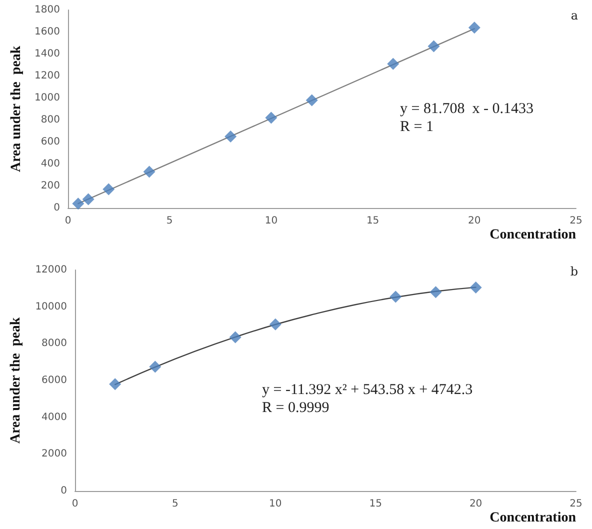 The image size is (592, 529). What do you see at coordinates (47, 54) in the screenshot?
I see `y-tick-label: 1400` at bounding box center [47, 54].